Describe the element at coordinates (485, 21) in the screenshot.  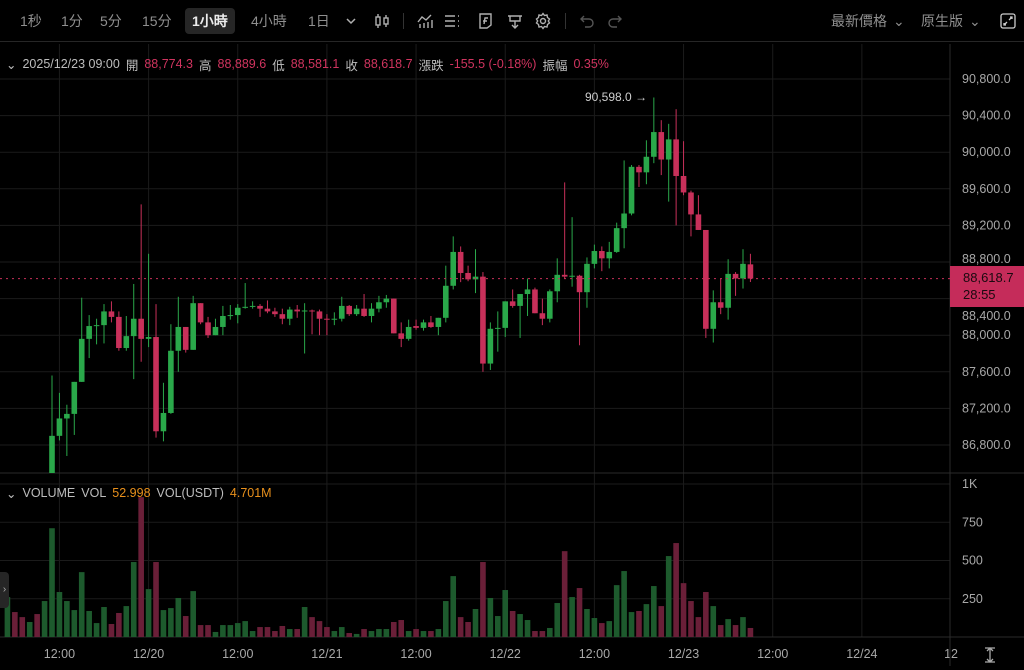
I see `drawing-icon` at that location.